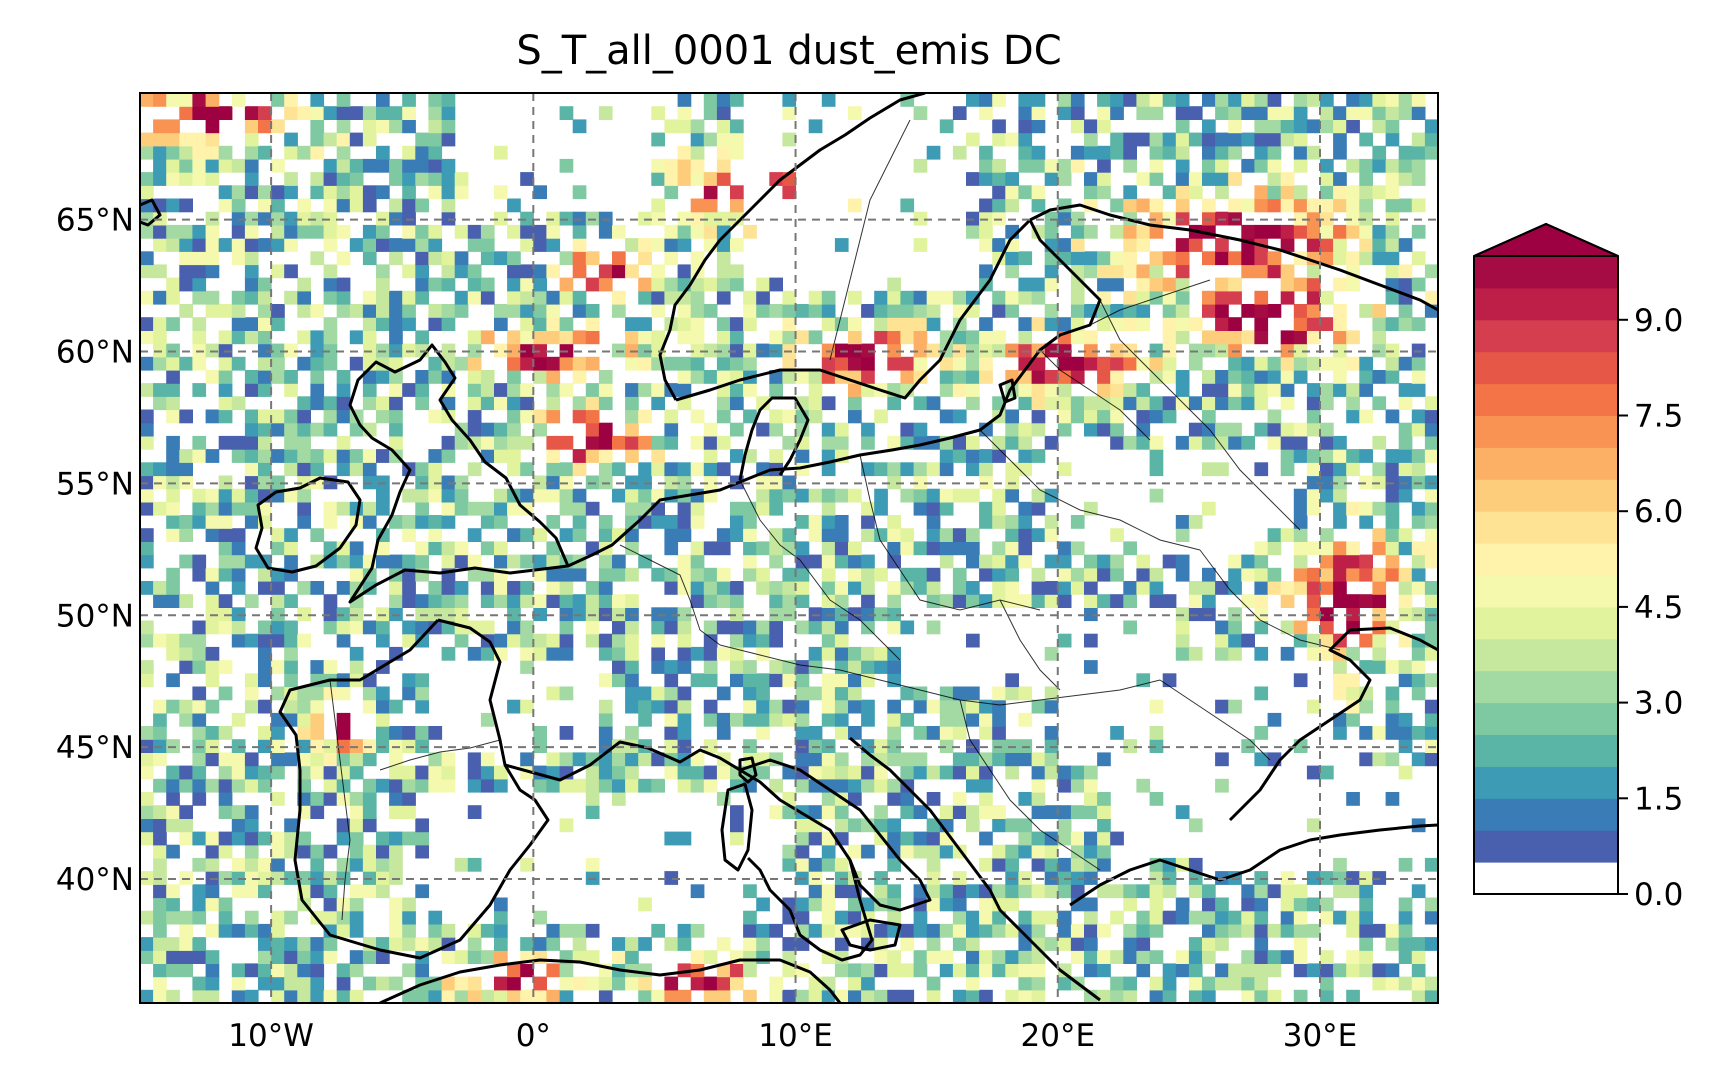 The image size is (1735, 1073). What do you see at coordinates (1007, 391) in the screenshot?
I see `coastline-gotland` at bounding box center [1007, 391].